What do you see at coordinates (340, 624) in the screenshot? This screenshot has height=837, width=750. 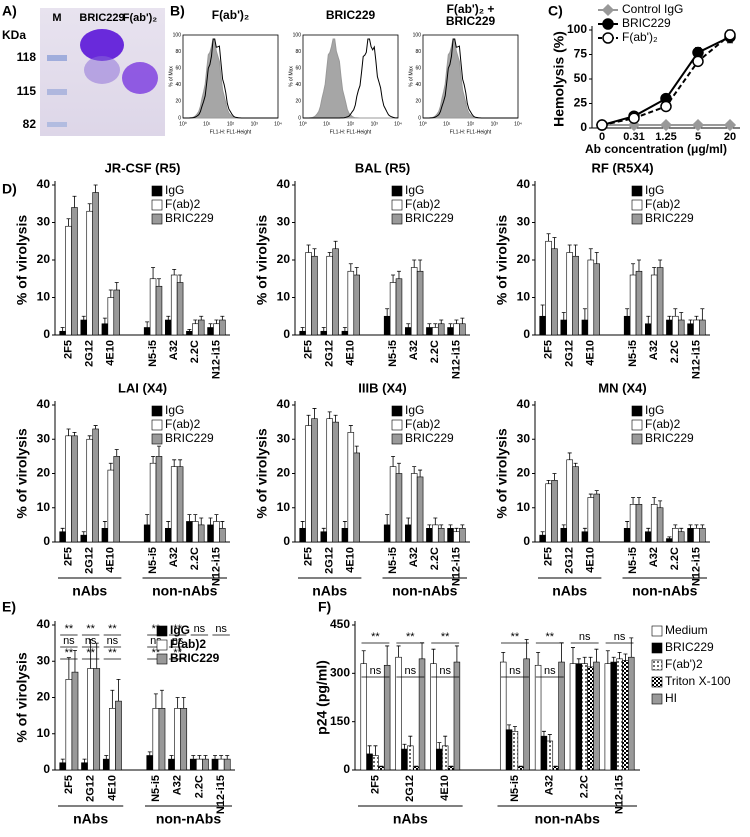 I see `y-tick-label: 450` at bounding box center [340, 624].